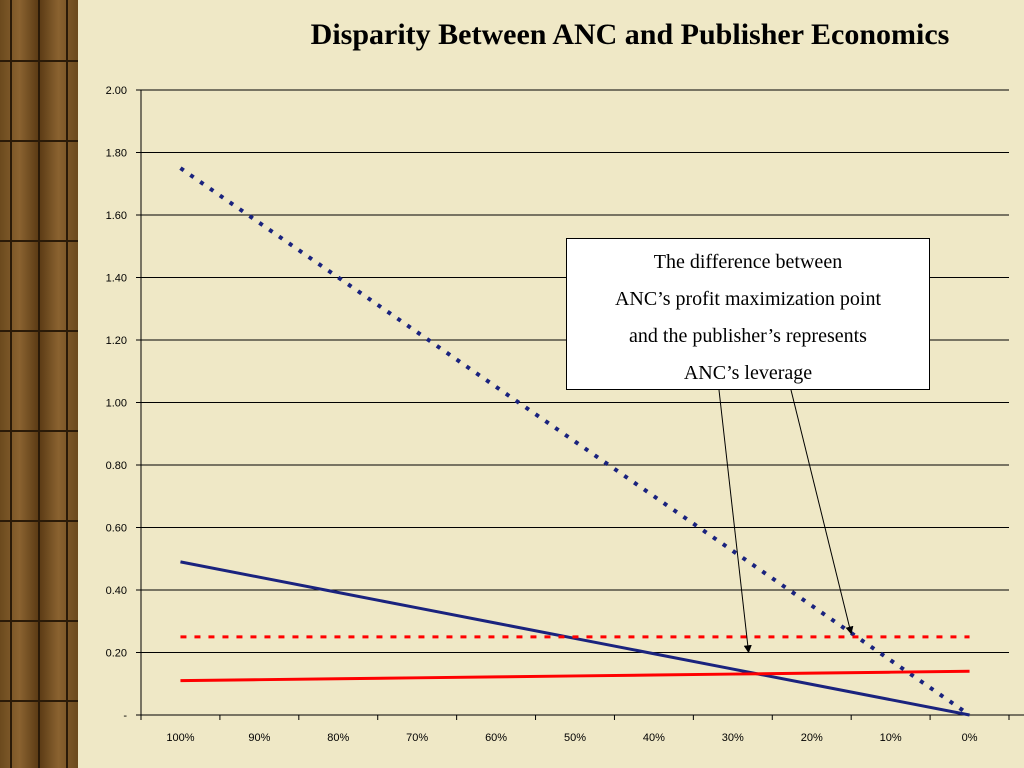  Describe the element at coordinates (116, 591) in the screenshot. I see `y-tick-label: 0.40` at that location.